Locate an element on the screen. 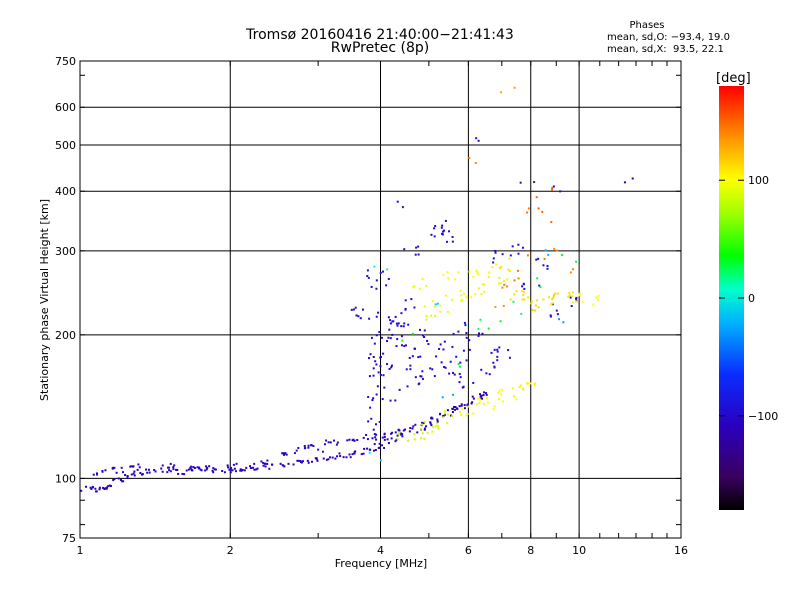 This screenshot has width=800, height=600. x-tick-label: 6 is located at coordinates (468, 550).